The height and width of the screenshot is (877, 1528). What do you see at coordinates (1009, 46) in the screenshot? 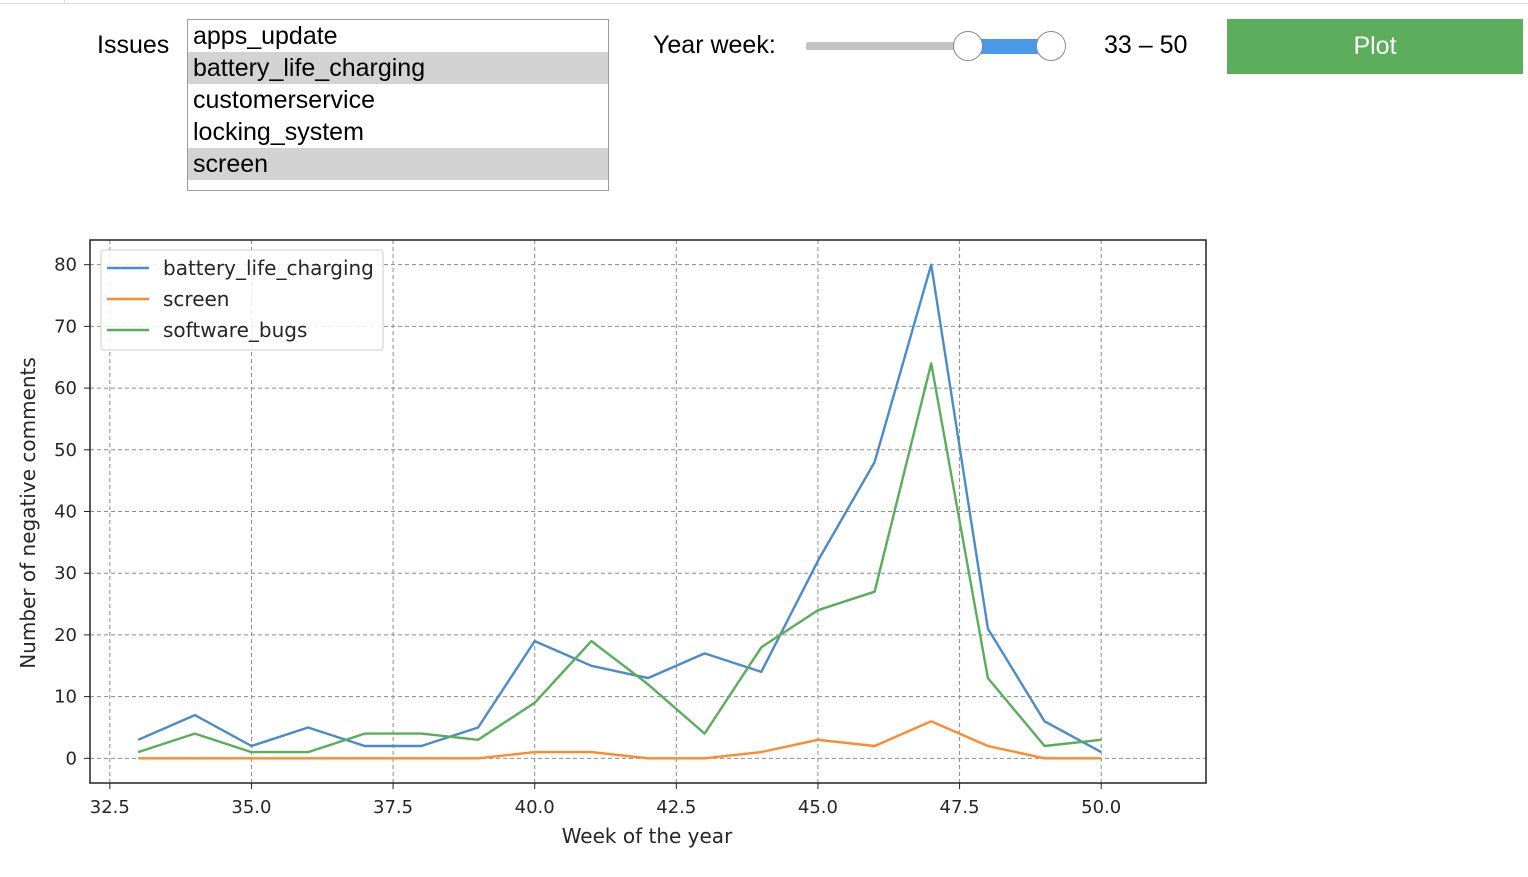
I see `slider-selected-range` at bounding box center [1009, 46].